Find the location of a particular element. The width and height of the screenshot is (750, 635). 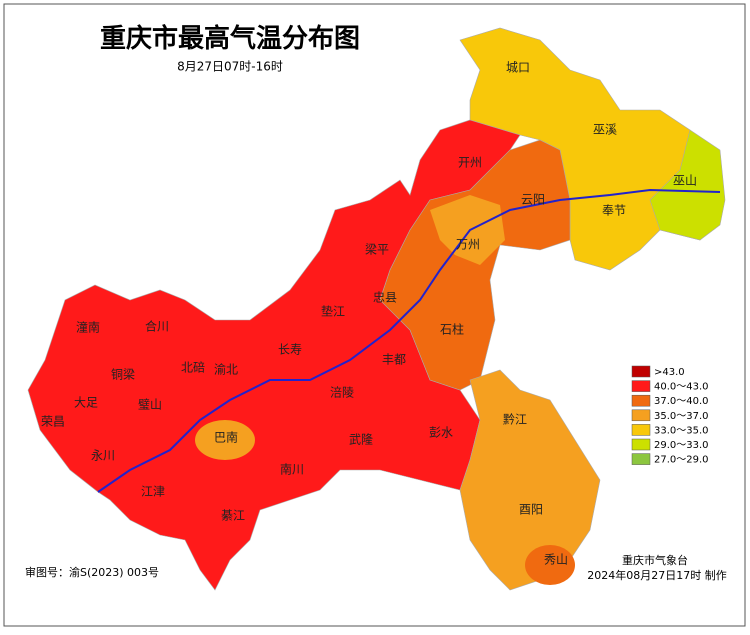

region-orange-dark is located at coordinates (475, 265).